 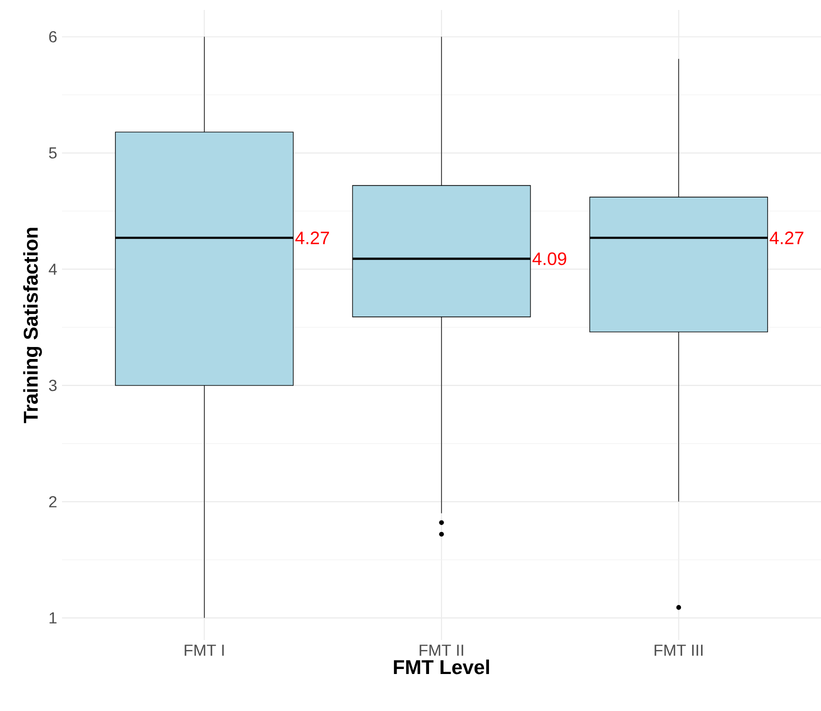 What do you see at coordinates (442, 650) in the screenshot?
I see `x-tick-label: FMT II` at bounding box center [442, 650].